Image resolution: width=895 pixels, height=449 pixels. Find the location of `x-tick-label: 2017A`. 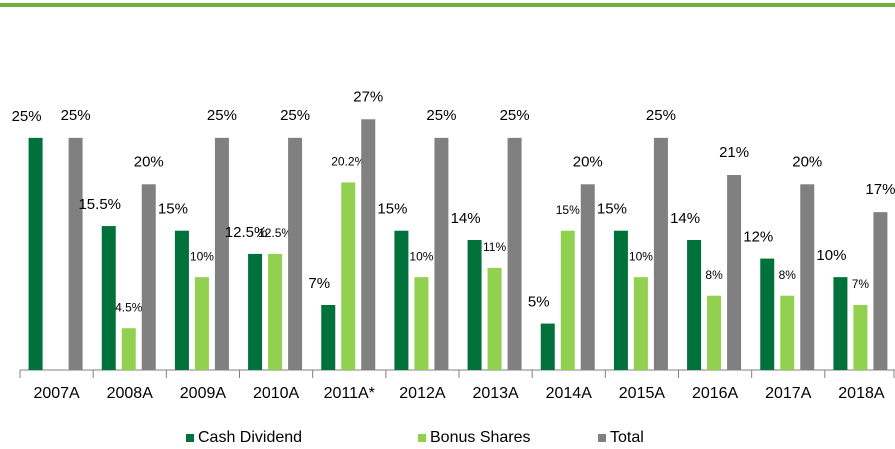

x-tick-label: 2017A is located at coordinates (788, 393).